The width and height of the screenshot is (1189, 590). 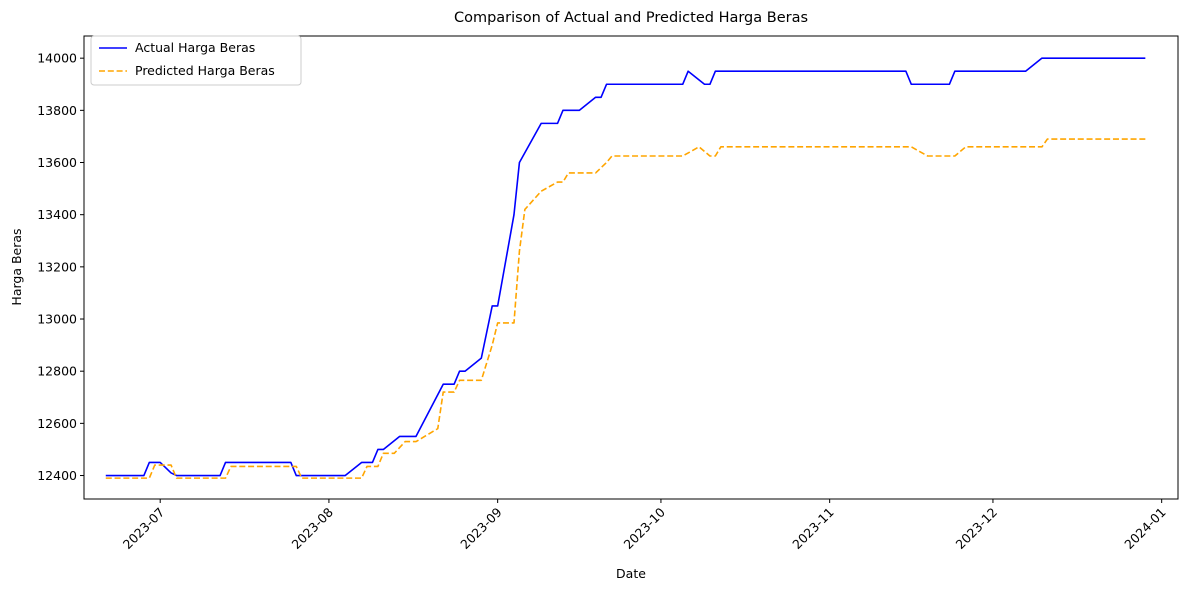 What do you see at coordinates (631, 573) in the screenshot?
I see `x-axis-label: Date` at bounding box center [631, 573].